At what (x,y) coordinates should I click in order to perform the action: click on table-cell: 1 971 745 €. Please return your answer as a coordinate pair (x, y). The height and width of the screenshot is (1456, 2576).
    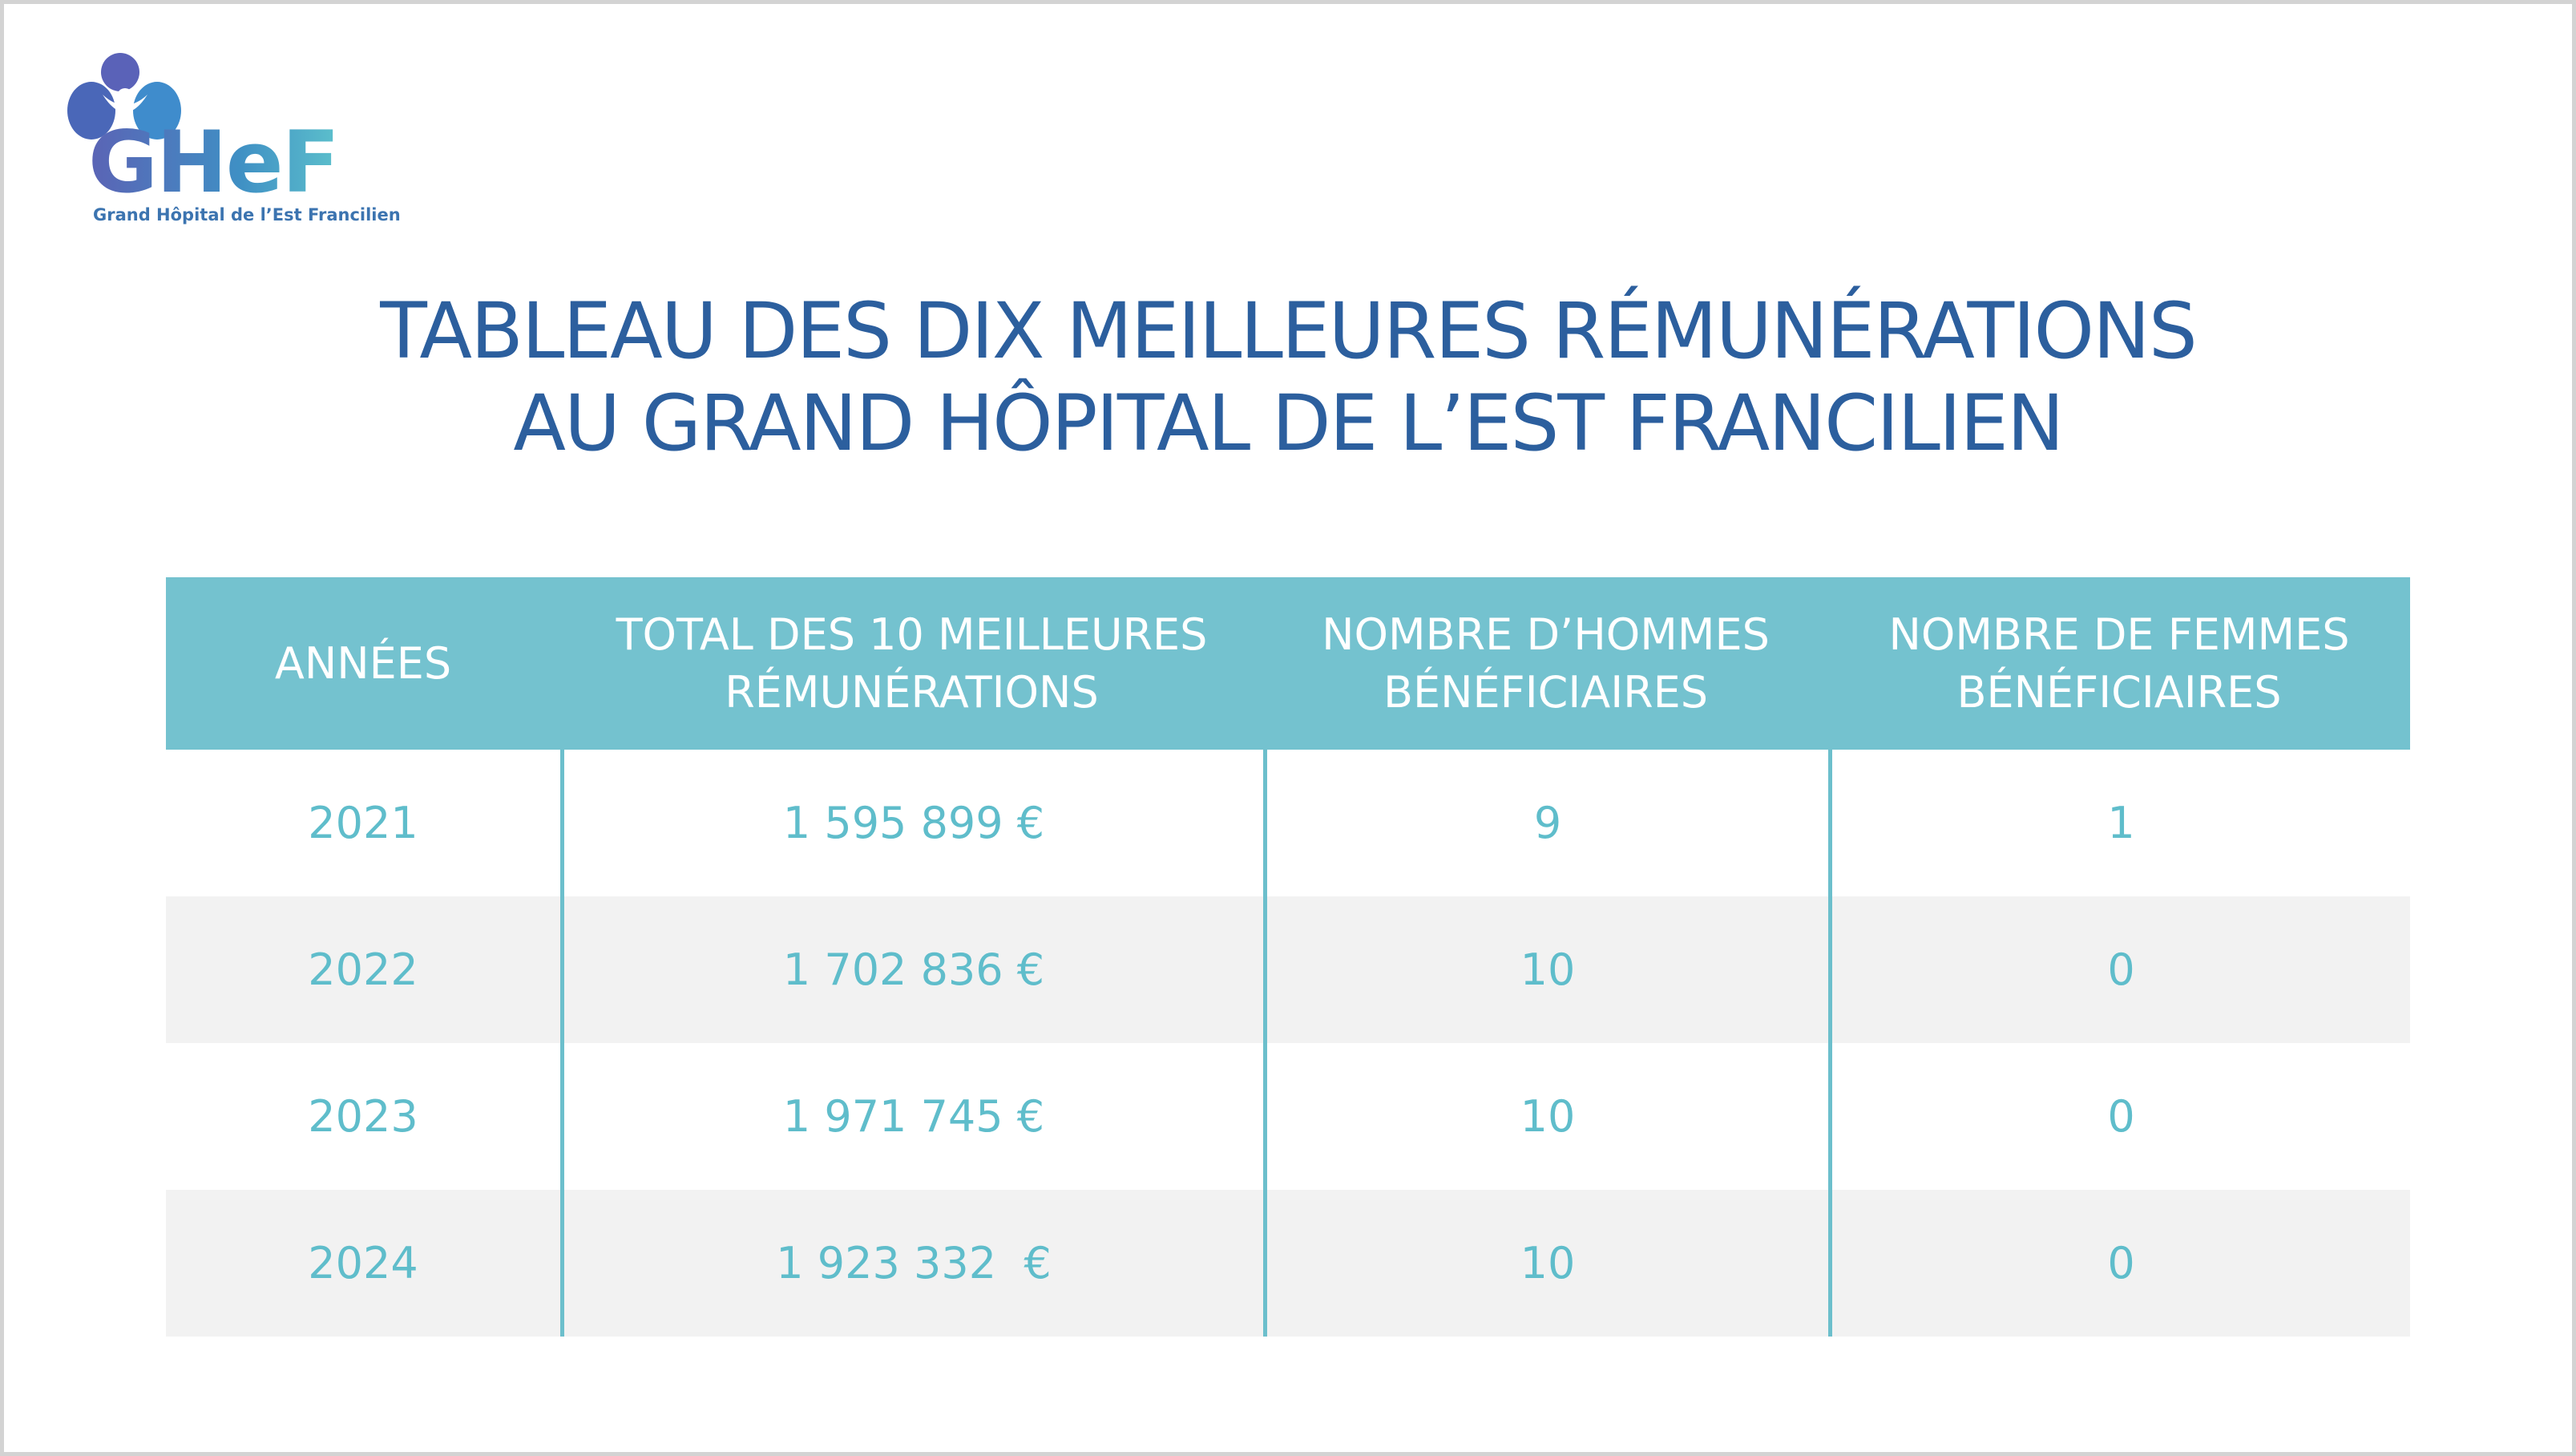
    Looking at the image, I should click on (912, 1116).